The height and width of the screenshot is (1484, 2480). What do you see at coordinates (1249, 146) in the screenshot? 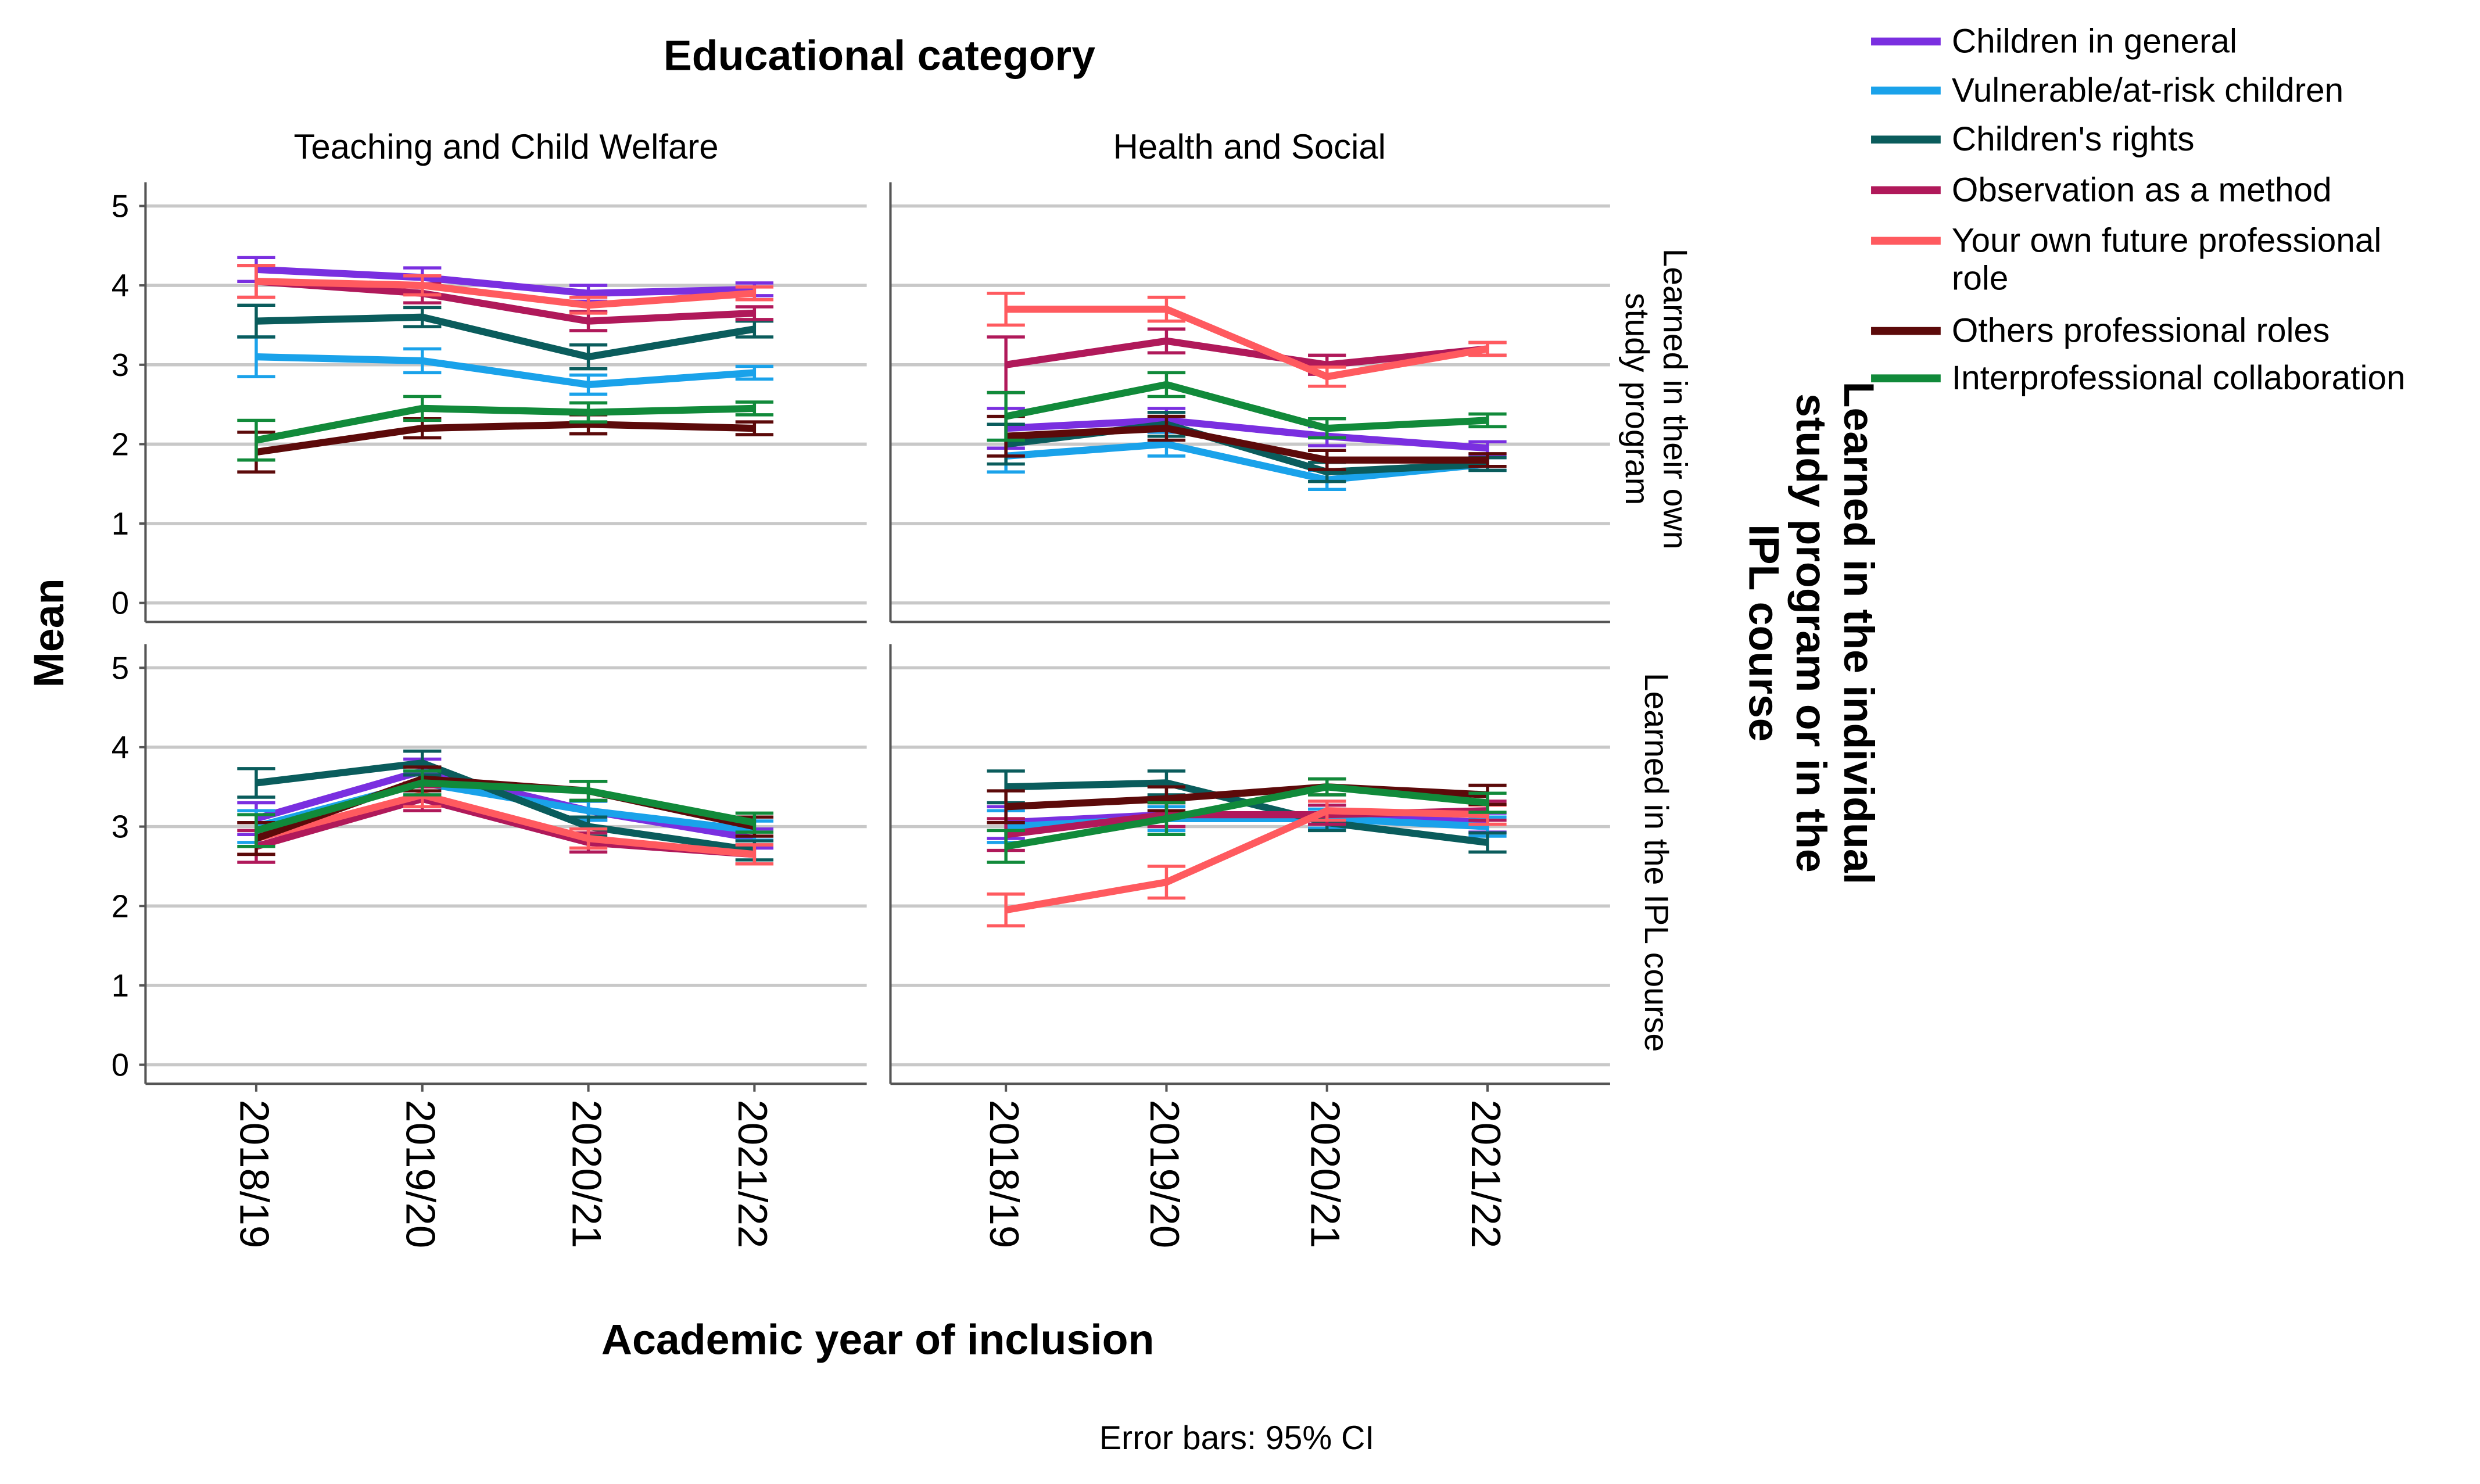
I see `column-header-1: Health and Social` at bounding box center [1249, 146].